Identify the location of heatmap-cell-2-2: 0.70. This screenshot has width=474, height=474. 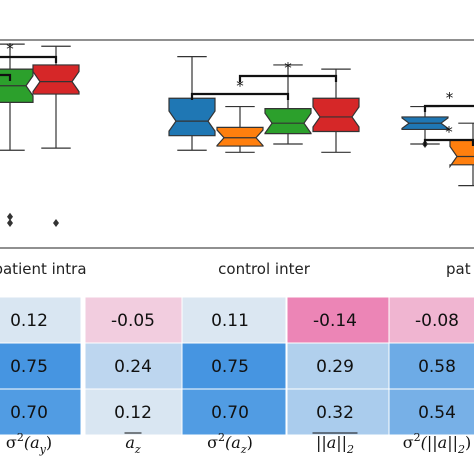
(234, 412).